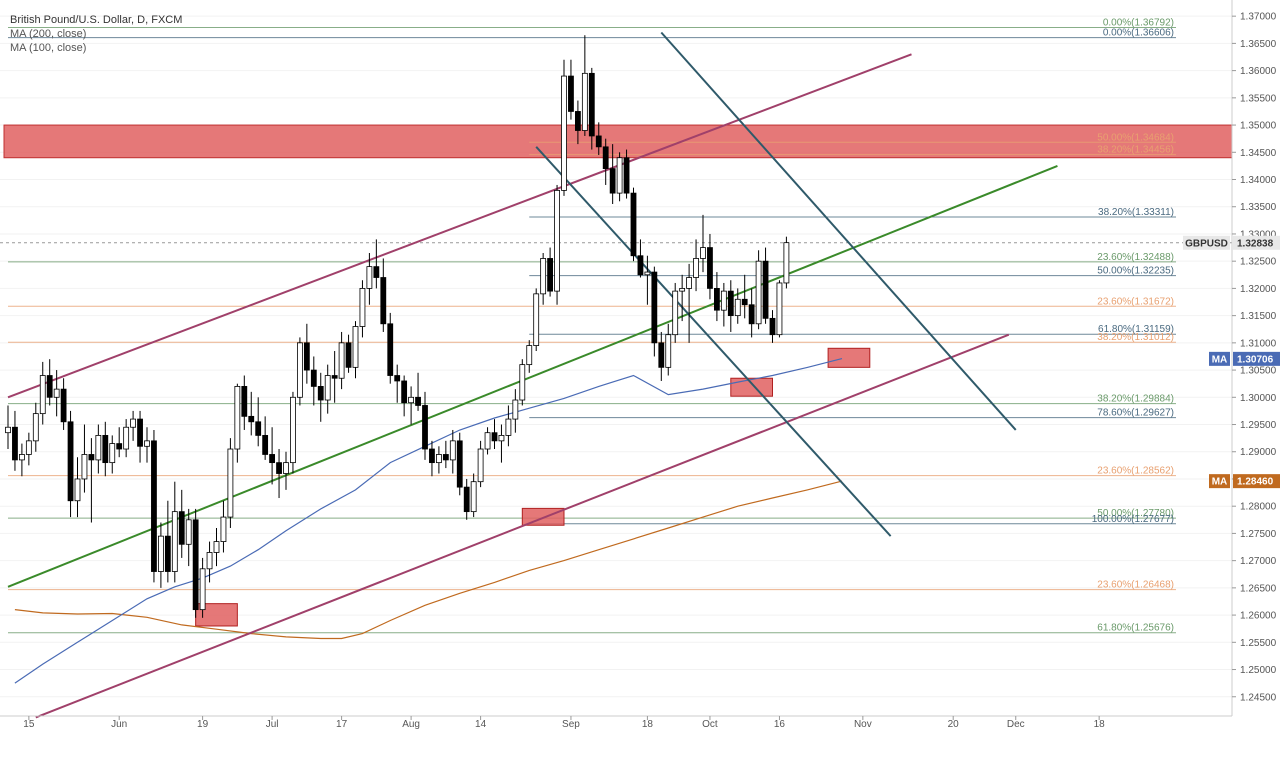  I want to click on price-tag-value: 1.32838, so click(1255, 243).